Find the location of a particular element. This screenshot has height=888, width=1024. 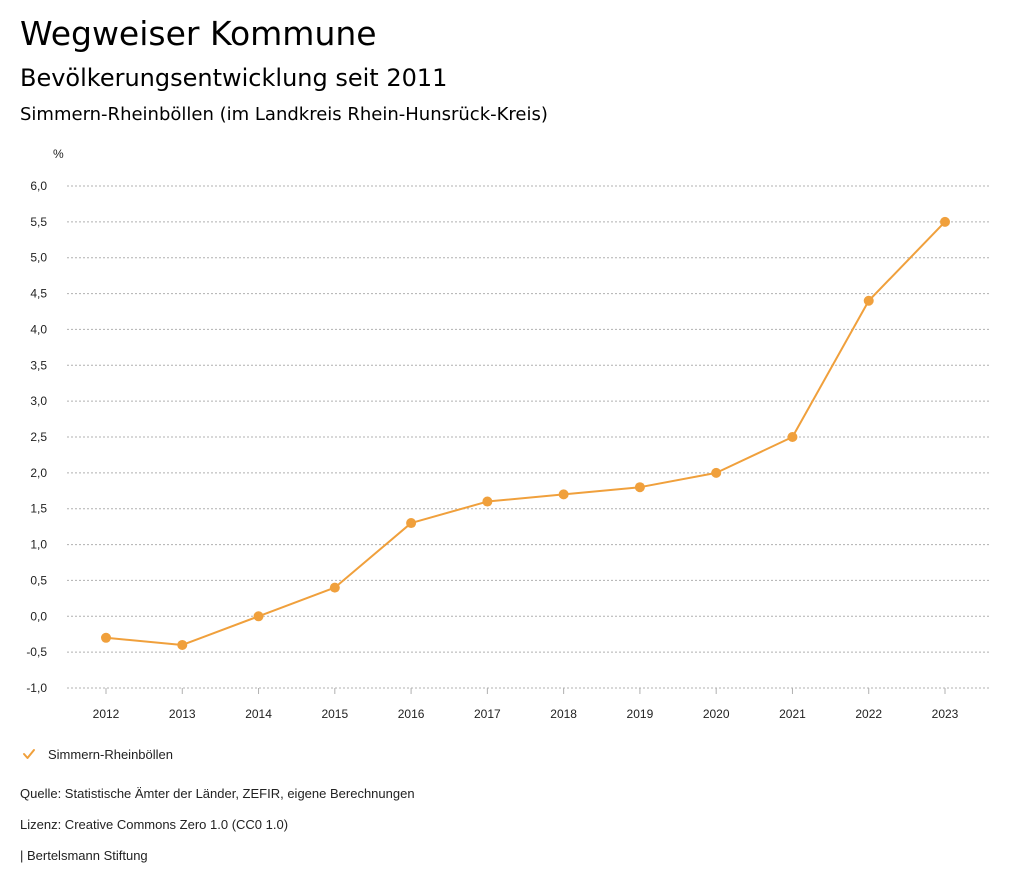

y-tick-label: 6,0 is located at coordinates (38, 186).